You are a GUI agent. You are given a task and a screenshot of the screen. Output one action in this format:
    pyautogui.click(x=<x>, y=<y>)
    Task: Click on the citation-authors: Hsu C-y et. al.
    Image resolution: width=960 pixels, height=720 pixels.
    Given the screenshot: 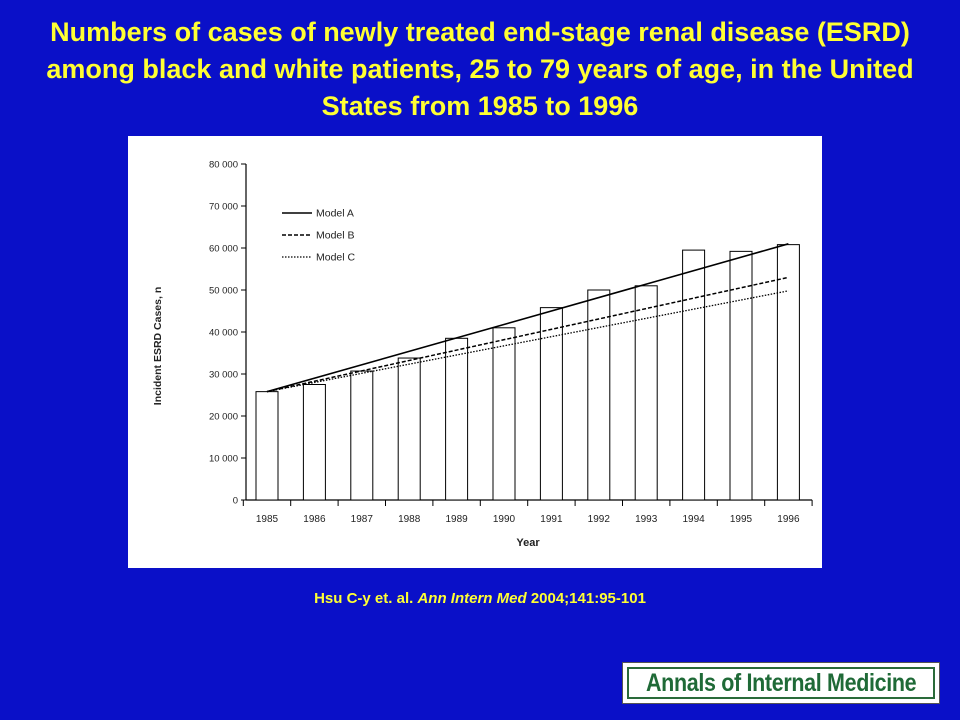 What is the action you would take?
    pyautogui.click(x=364, y=598)
    